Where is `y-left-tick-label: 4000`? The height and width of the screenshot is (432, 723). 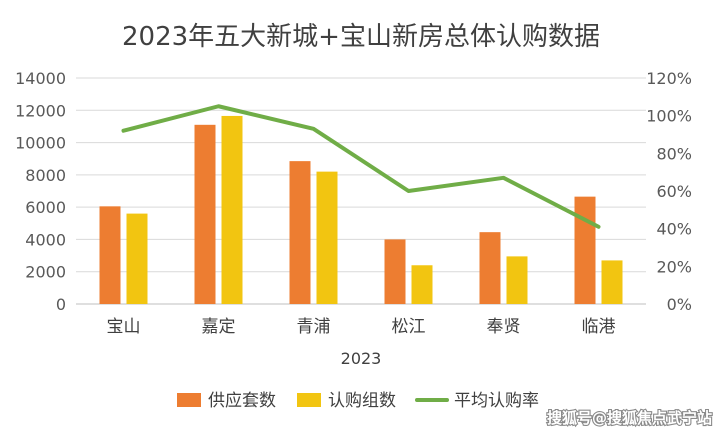
y-left-tick-label: 4000 is located at coordinates (45, 239).